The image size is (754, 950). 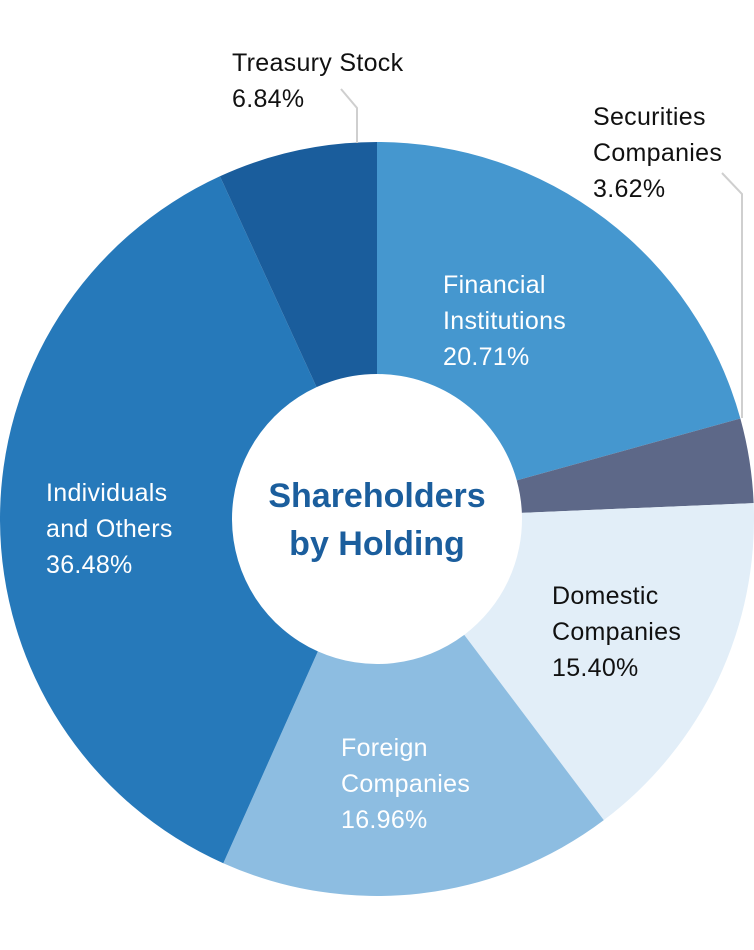 I want to click on chart-title-line: Shareholders, so click(x=376, y=496).